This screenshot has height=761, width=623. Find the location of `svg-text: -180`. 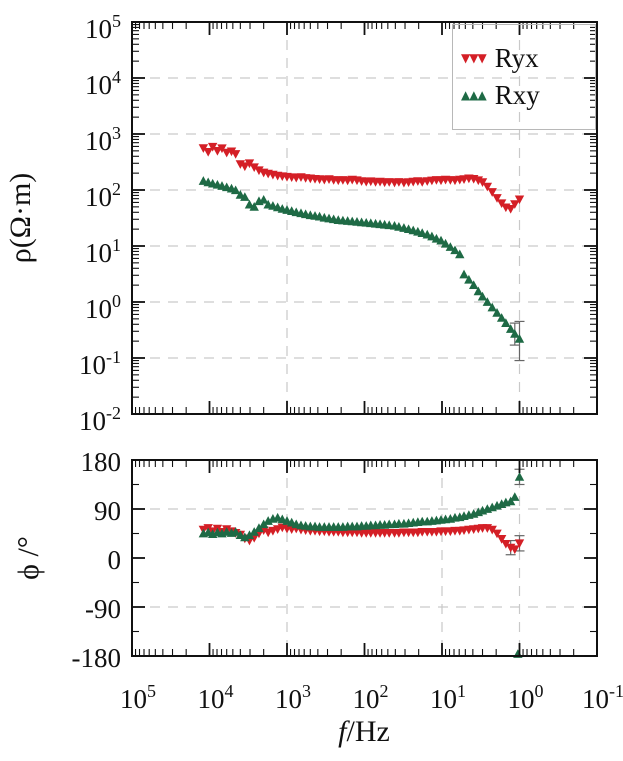

svg-text: -180 is located at coordinates (97, 658).